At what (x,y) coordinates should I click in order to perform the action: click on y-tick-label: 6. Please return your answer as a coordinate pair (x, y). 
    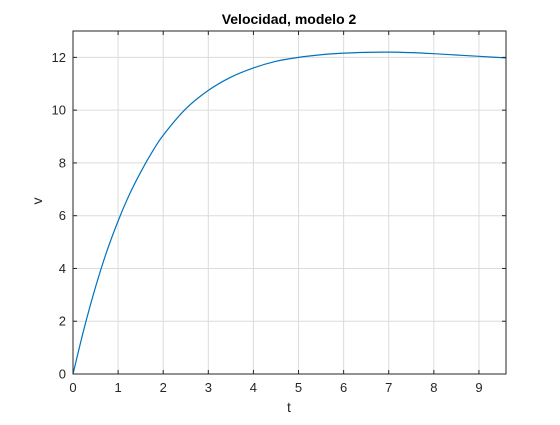
    Looking at the image, I should click on (62, 215).